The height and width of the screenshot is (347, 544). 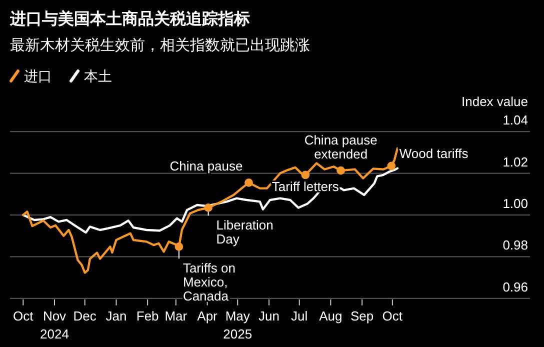 What do you see at coordinates (515, 203) in the screenshot?
I see `y-tick-label: 1.00` at bounding box center [515, 203].